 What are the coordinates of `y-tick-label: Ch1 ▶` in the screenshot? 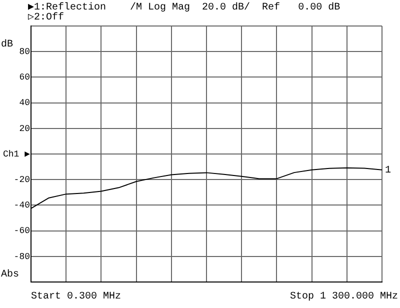 It's located at (16, 154).